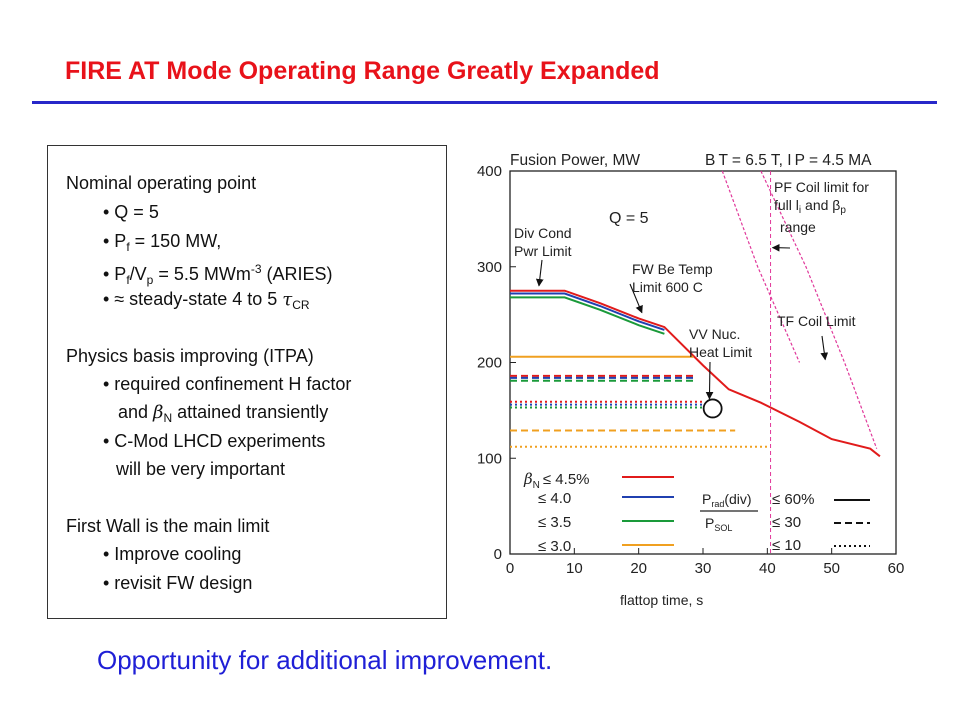 The image size is (960, 720). I want to click on y-tick-label: 100, so click(489, 458).